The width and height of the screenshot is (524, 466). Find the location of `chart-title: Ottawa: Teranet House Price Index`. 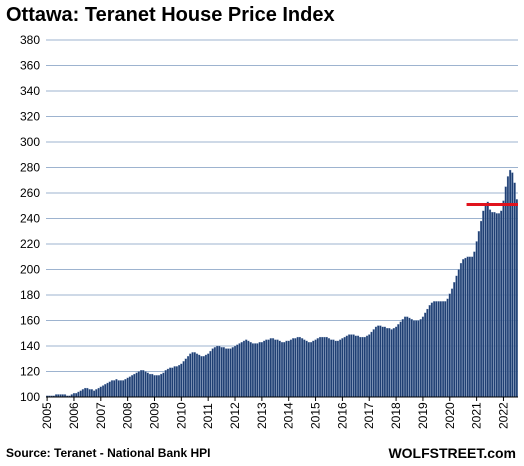

chart-title: Ottawa: Teranet House Price Index is located at coordinates (170, 15).